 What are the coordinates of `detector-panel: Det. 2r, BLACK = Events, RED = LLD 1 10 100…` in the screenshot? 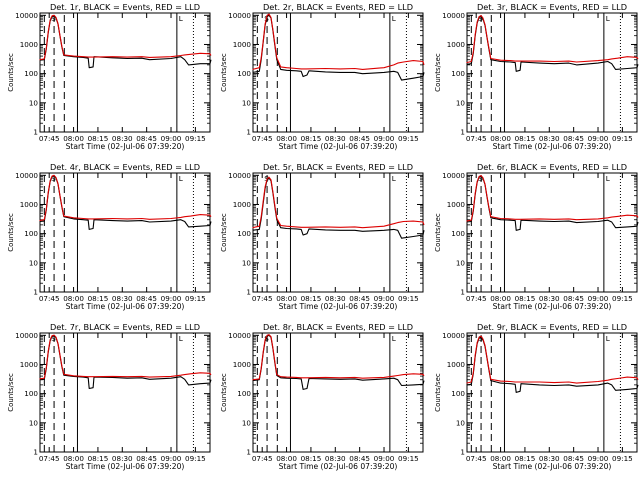 It's located at (322, 76).